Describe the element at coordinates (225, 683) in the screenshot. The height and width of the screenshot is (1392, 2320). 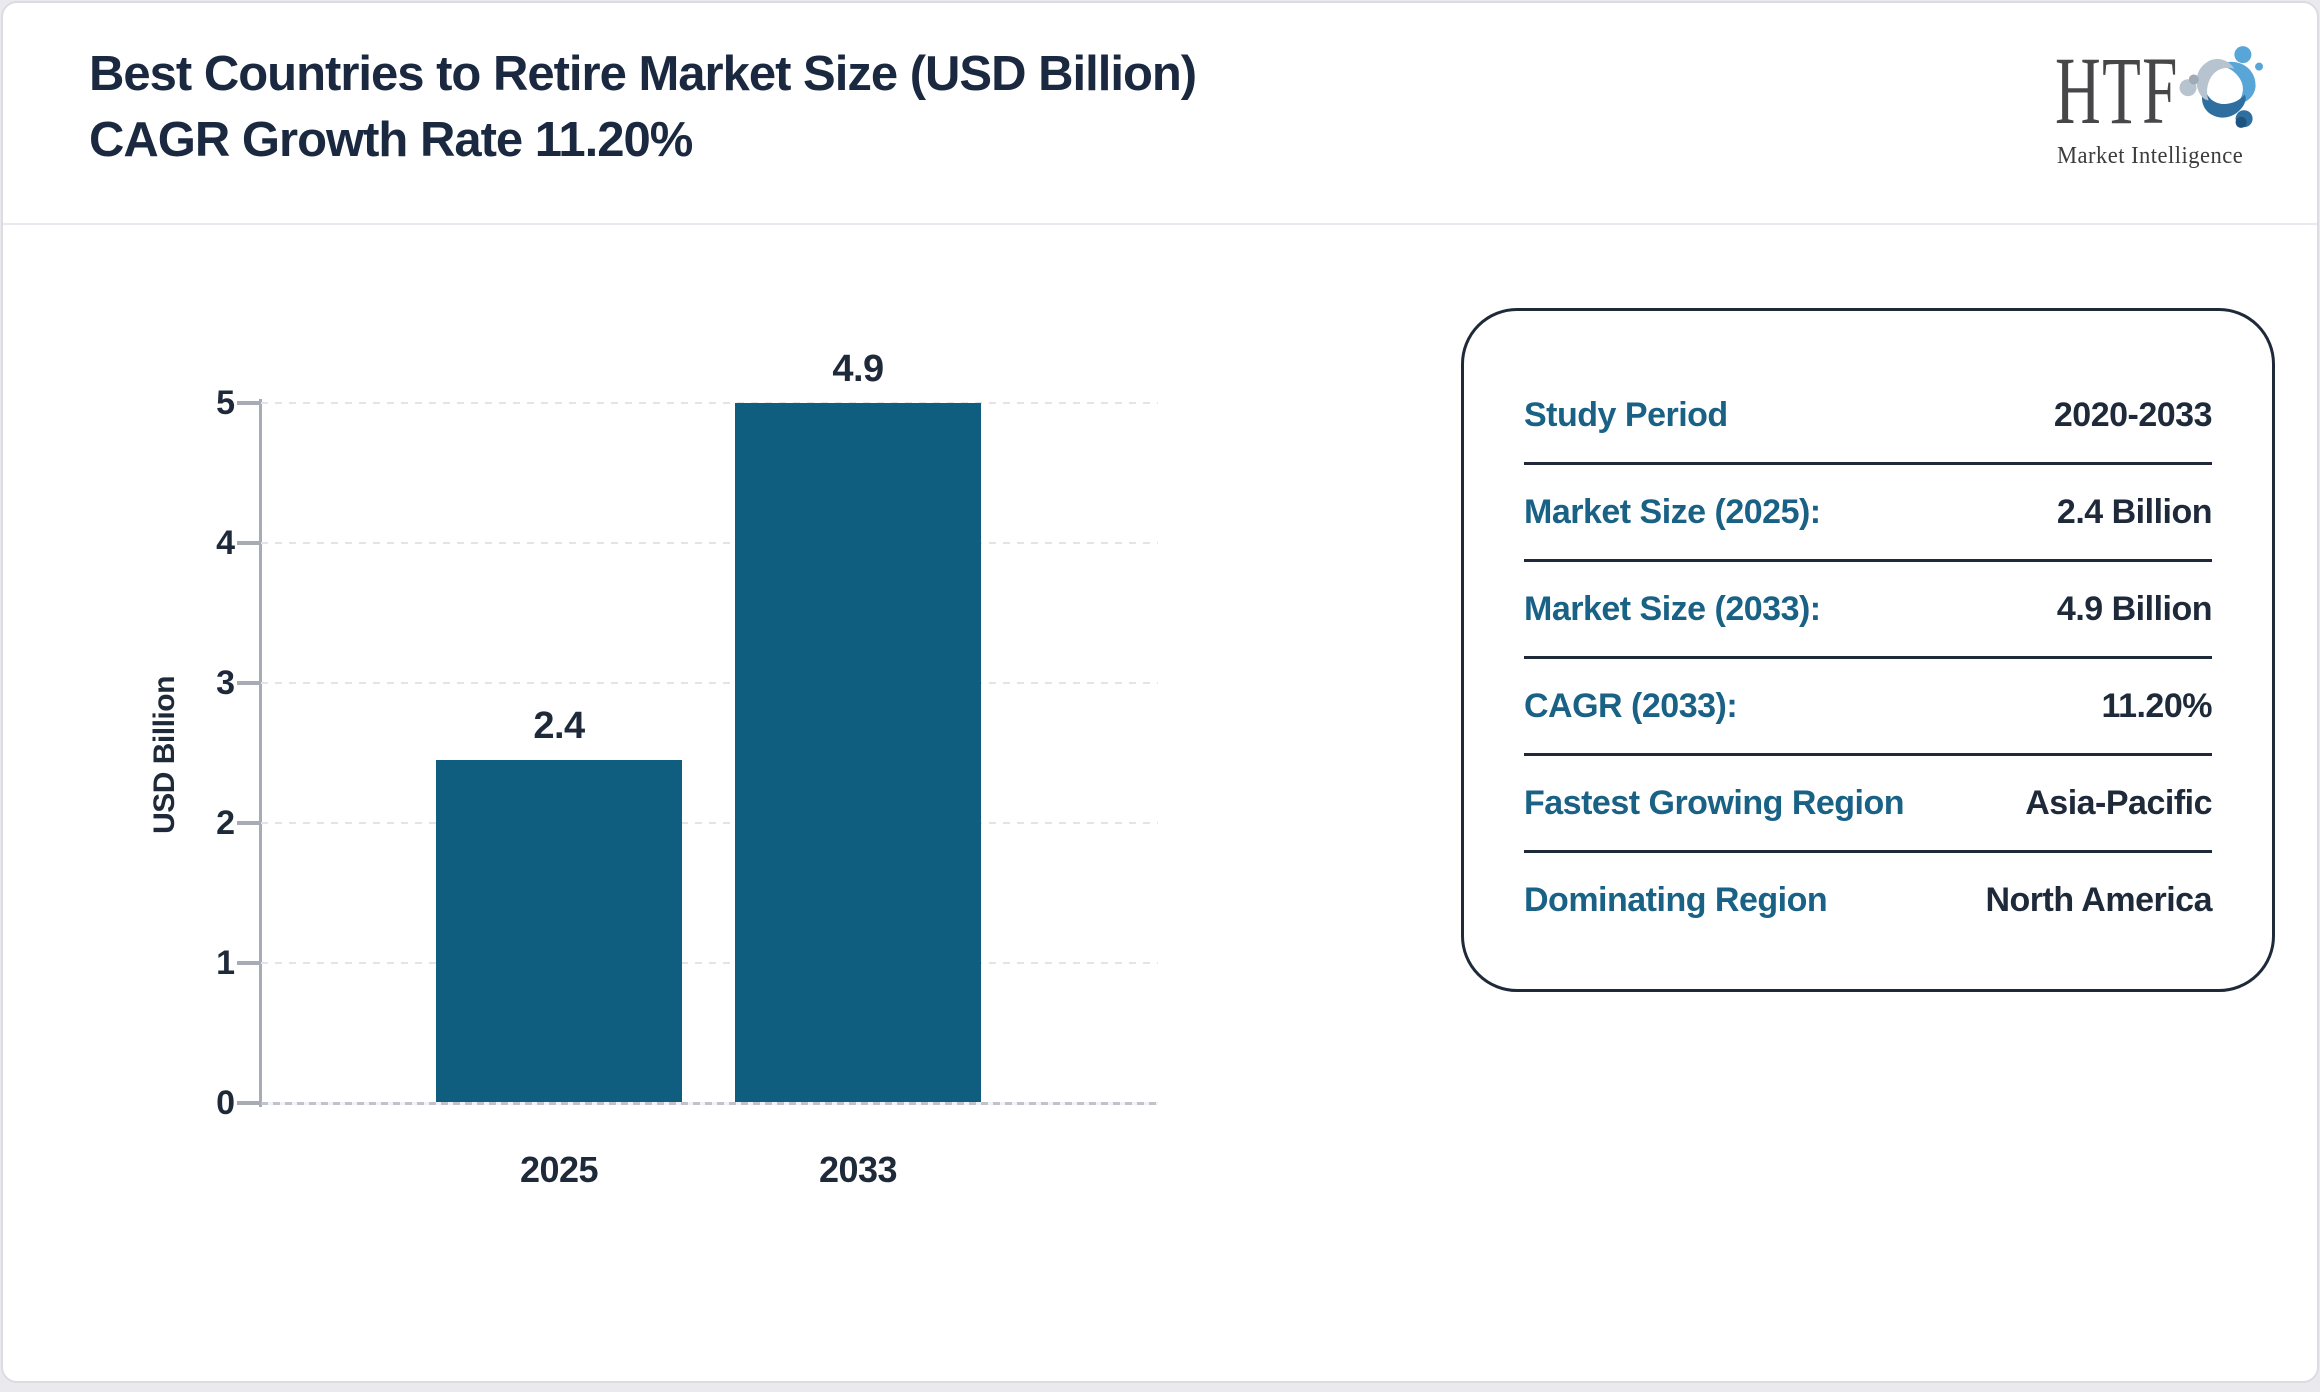
I see `y-tick-label: 3` at that location.